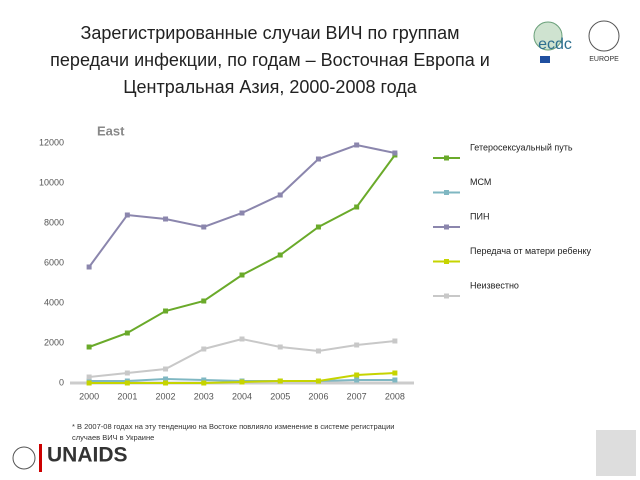 The image size is (640, 480). What do you see at coordinates (54, 342) in the screenshot?
I see `y-tick-label: 2000` at bounding box center [54, 342].